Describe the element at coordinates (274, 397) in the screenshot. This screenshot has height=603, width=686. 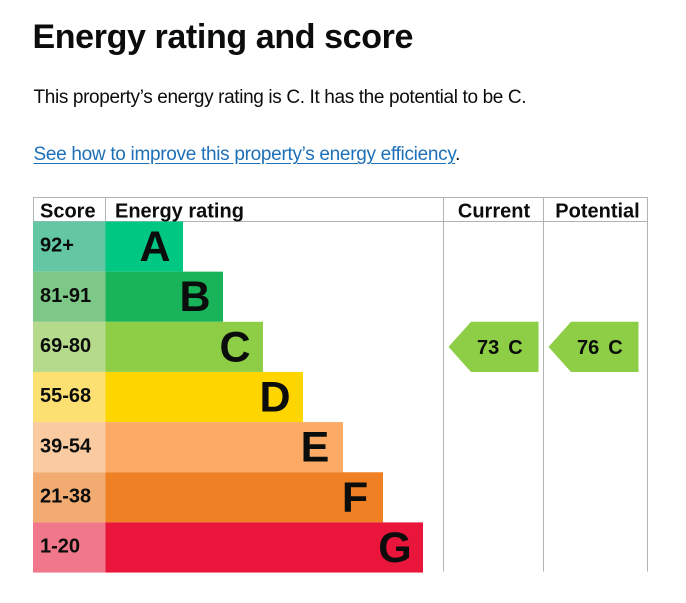
I see `svg-text: D` at that location.